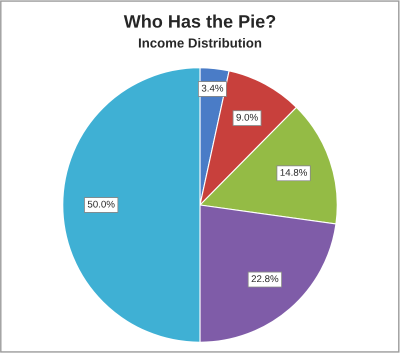  What do you see at coordinates (200, 43) in the screenshot?
I see `chart-subtitle: Income Distribution` at bounding box center [200, 43].